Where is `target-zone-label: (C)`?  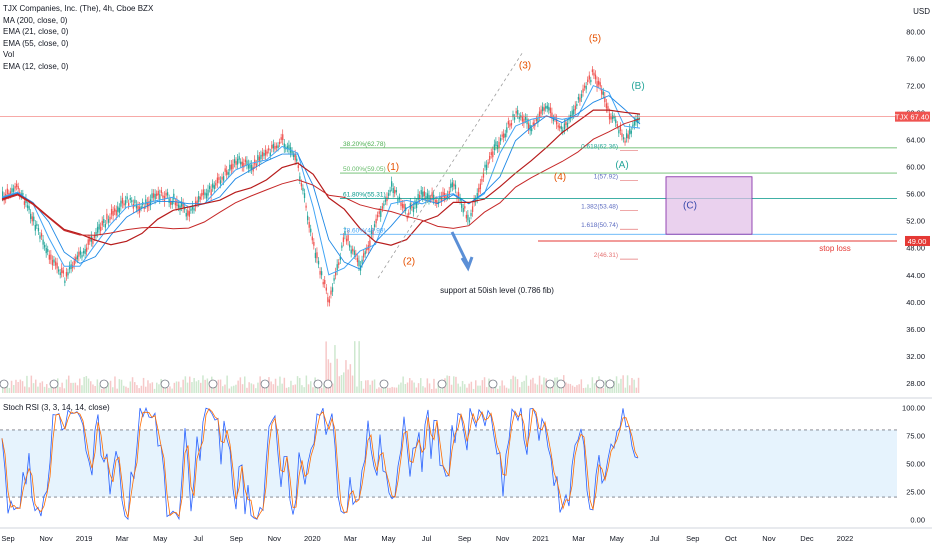 target-zone-label: (C) is located at coordinates (690, 206).